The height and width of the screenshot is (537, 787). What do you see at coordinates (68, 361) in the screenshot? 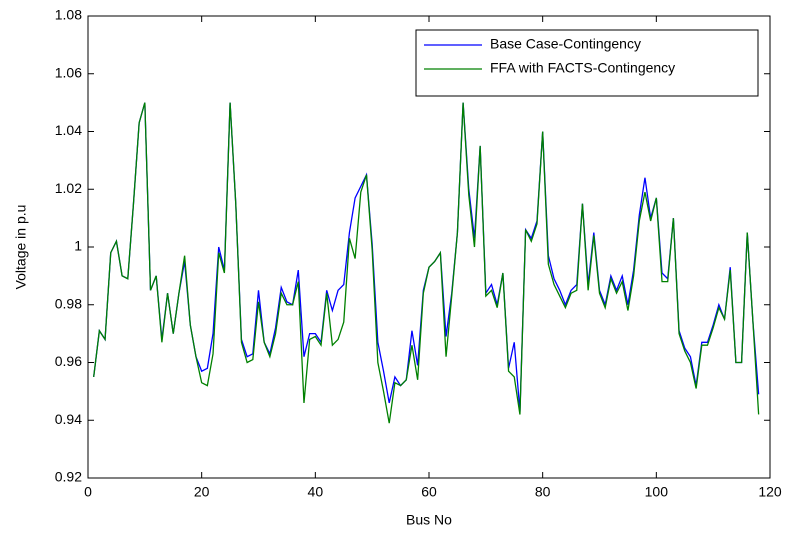
I see `y-tick-label: 0.96` at bounding box center [68, 361].